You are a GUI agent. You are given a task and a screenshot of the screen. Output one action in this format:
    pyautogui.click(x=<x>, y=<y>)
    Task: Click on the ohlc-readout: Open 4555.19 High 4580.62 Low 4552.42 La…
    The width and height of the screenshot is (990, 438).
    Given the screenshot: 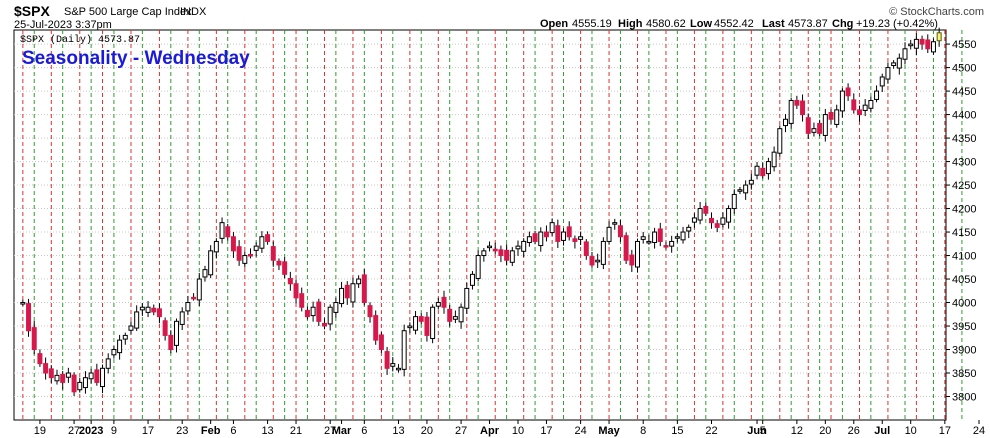 What is the action you would take?
    pyautogui.click(x=739, y=24)
    